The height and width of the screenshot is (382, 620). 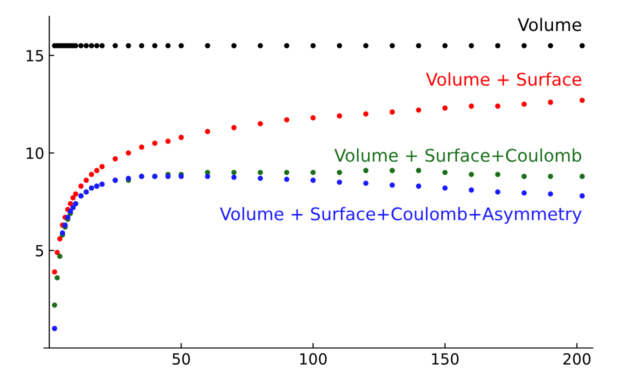 What do you see at coordinates (445, 359) in the screenshot?
I see `x-tick-label: 150` at bounding box center [445, 359].